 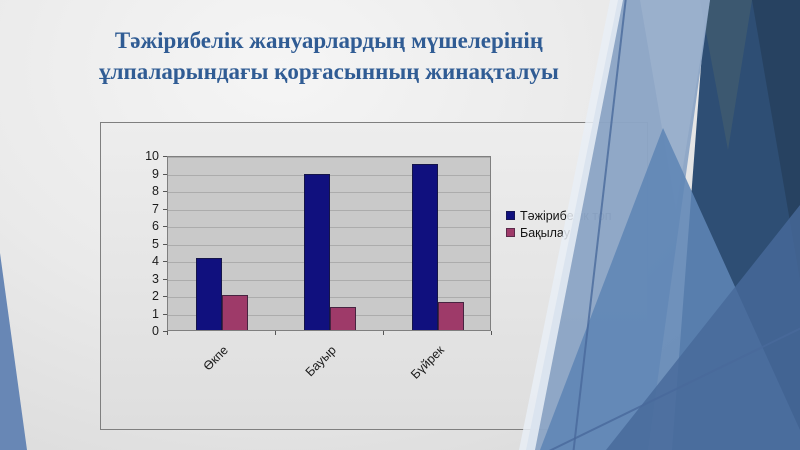 I want to click on x-category-label: Бүйрек, so click(x=427, y=362).